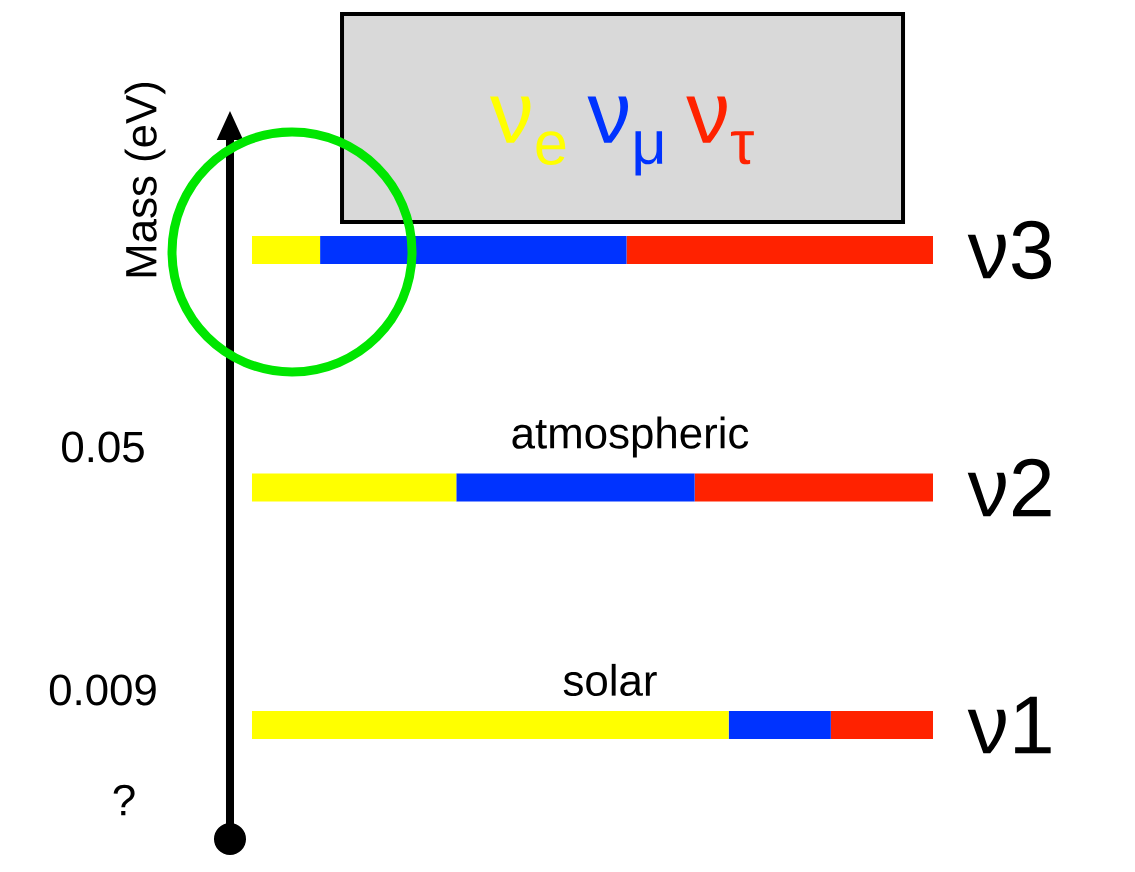 This screenshot has height=872, width=1135. I want to click on y-tick-label: ν1, so click(1009, 725).